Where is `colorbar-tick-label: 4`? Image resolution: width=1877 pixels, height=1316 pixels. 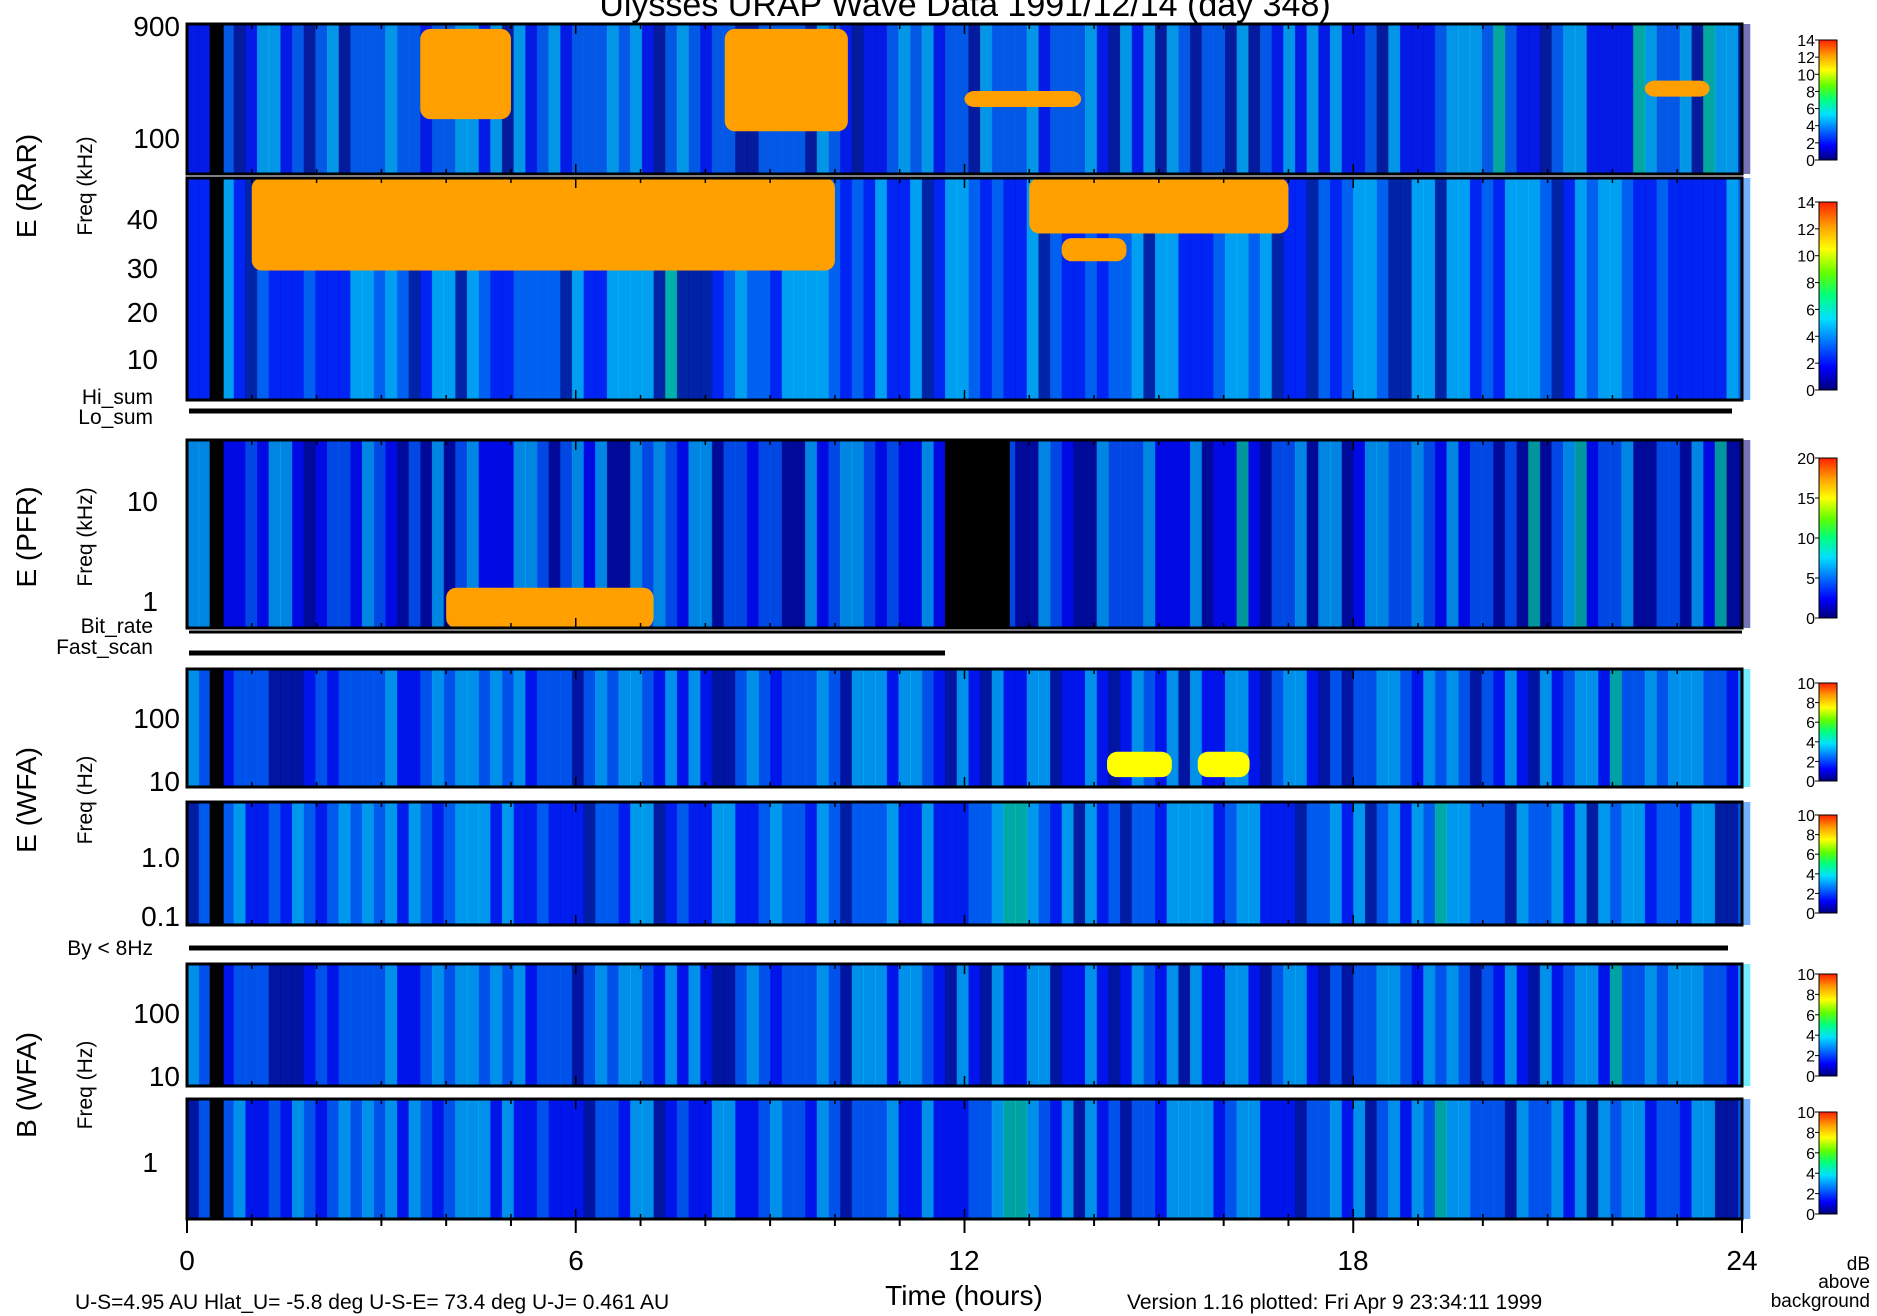 colorbar-tick-label: 4 is located at coordinates (1810, 337).